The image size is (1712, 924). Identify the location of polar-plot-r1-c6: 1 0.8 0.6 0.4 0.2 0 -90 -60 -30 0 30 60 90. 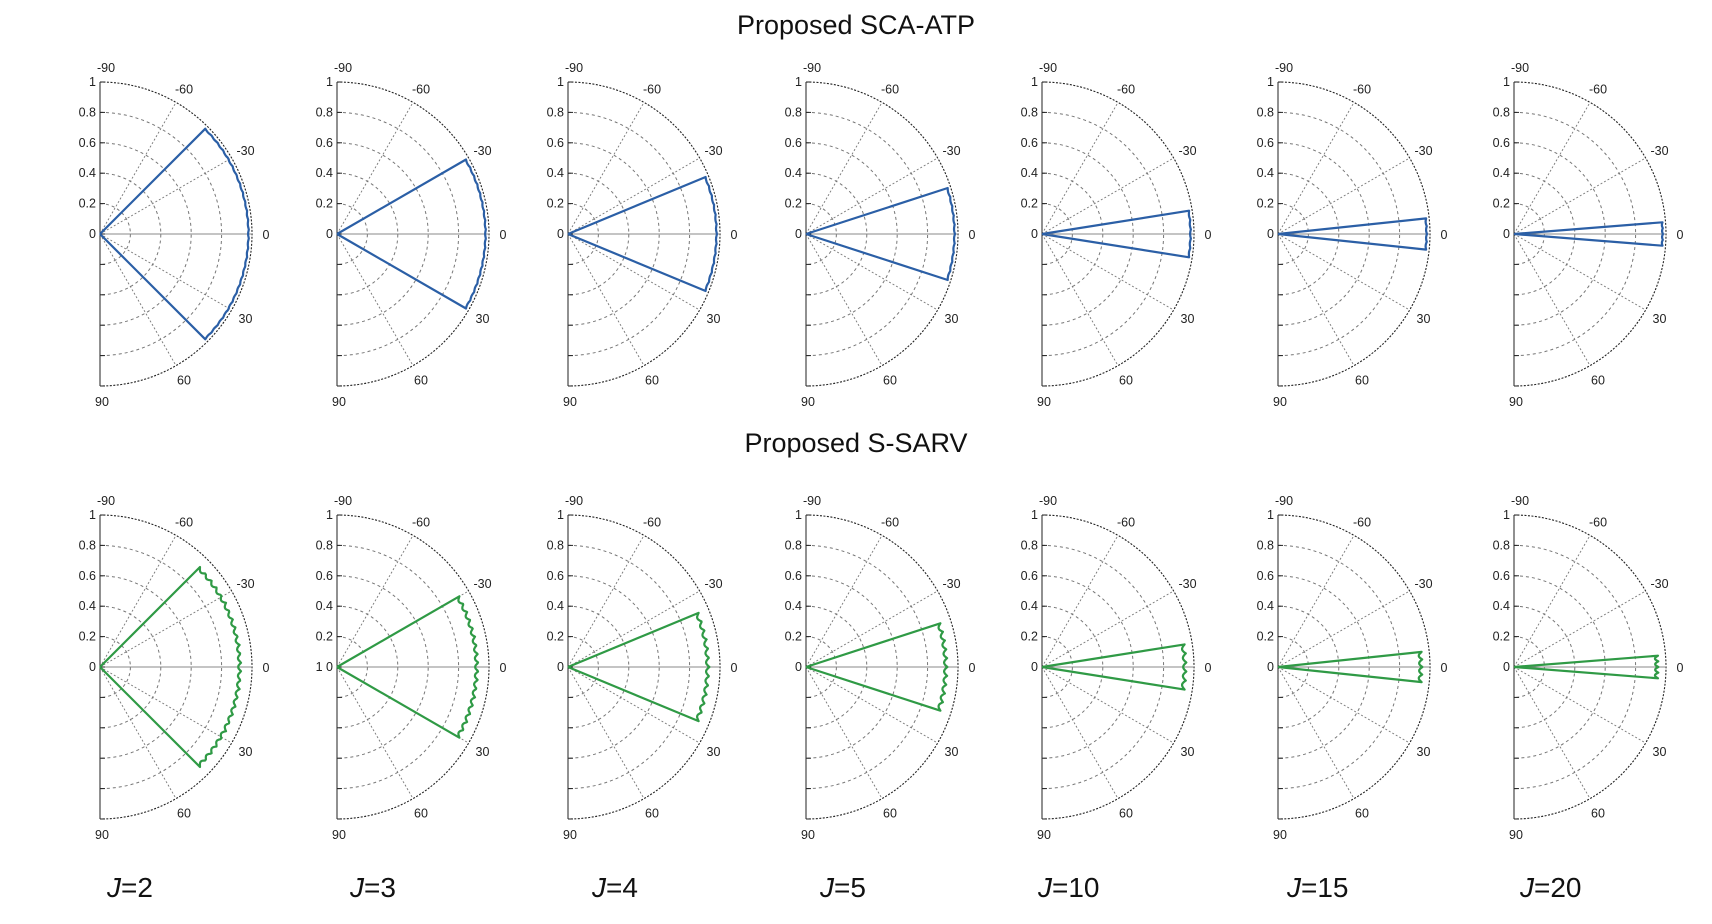
(1352, 235).